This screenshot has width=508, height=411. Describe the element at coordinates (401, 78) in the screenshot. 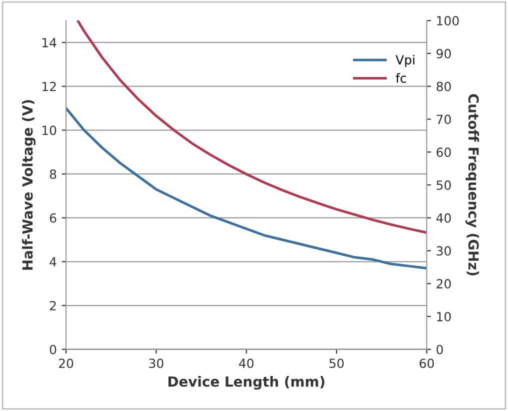

I see `legend-label: fc` at that location.